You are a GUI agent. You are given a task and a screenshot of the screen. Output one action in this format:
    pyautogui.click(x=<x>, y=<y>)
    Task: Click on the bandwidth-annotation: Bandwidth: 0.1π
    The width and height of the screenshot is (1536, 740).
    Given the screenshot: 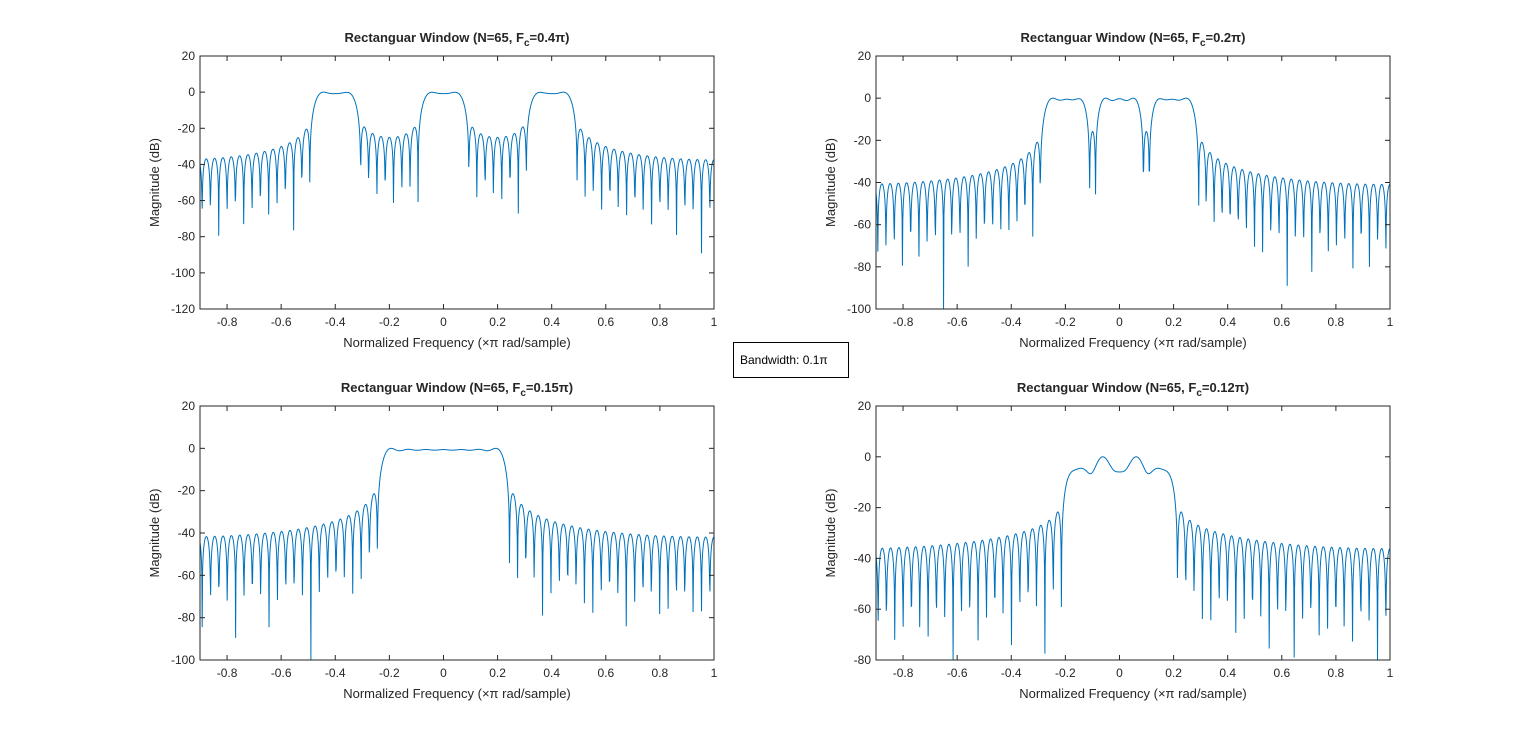 What is the action you would take?
    pyautogui.click(x=791, y=360)
    